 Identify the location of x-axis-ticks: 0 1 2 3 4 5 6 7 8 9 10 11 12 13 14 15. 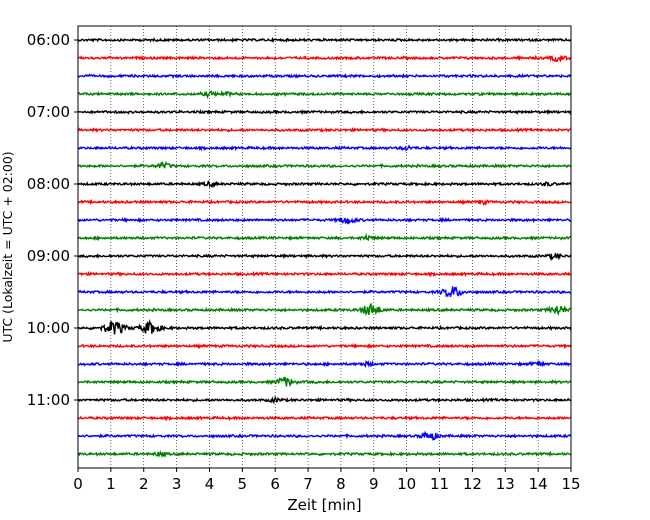
(327, 480).